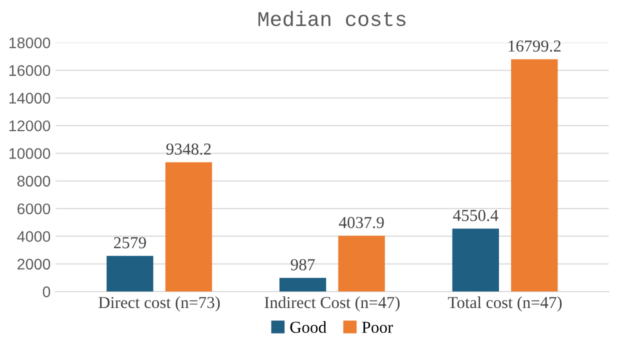 The image size is (618, 341). Describe the element at coordinates (332, 304) in the screenshot. I see `x-tick-label: Indirect Cost (n=47)` at that location.